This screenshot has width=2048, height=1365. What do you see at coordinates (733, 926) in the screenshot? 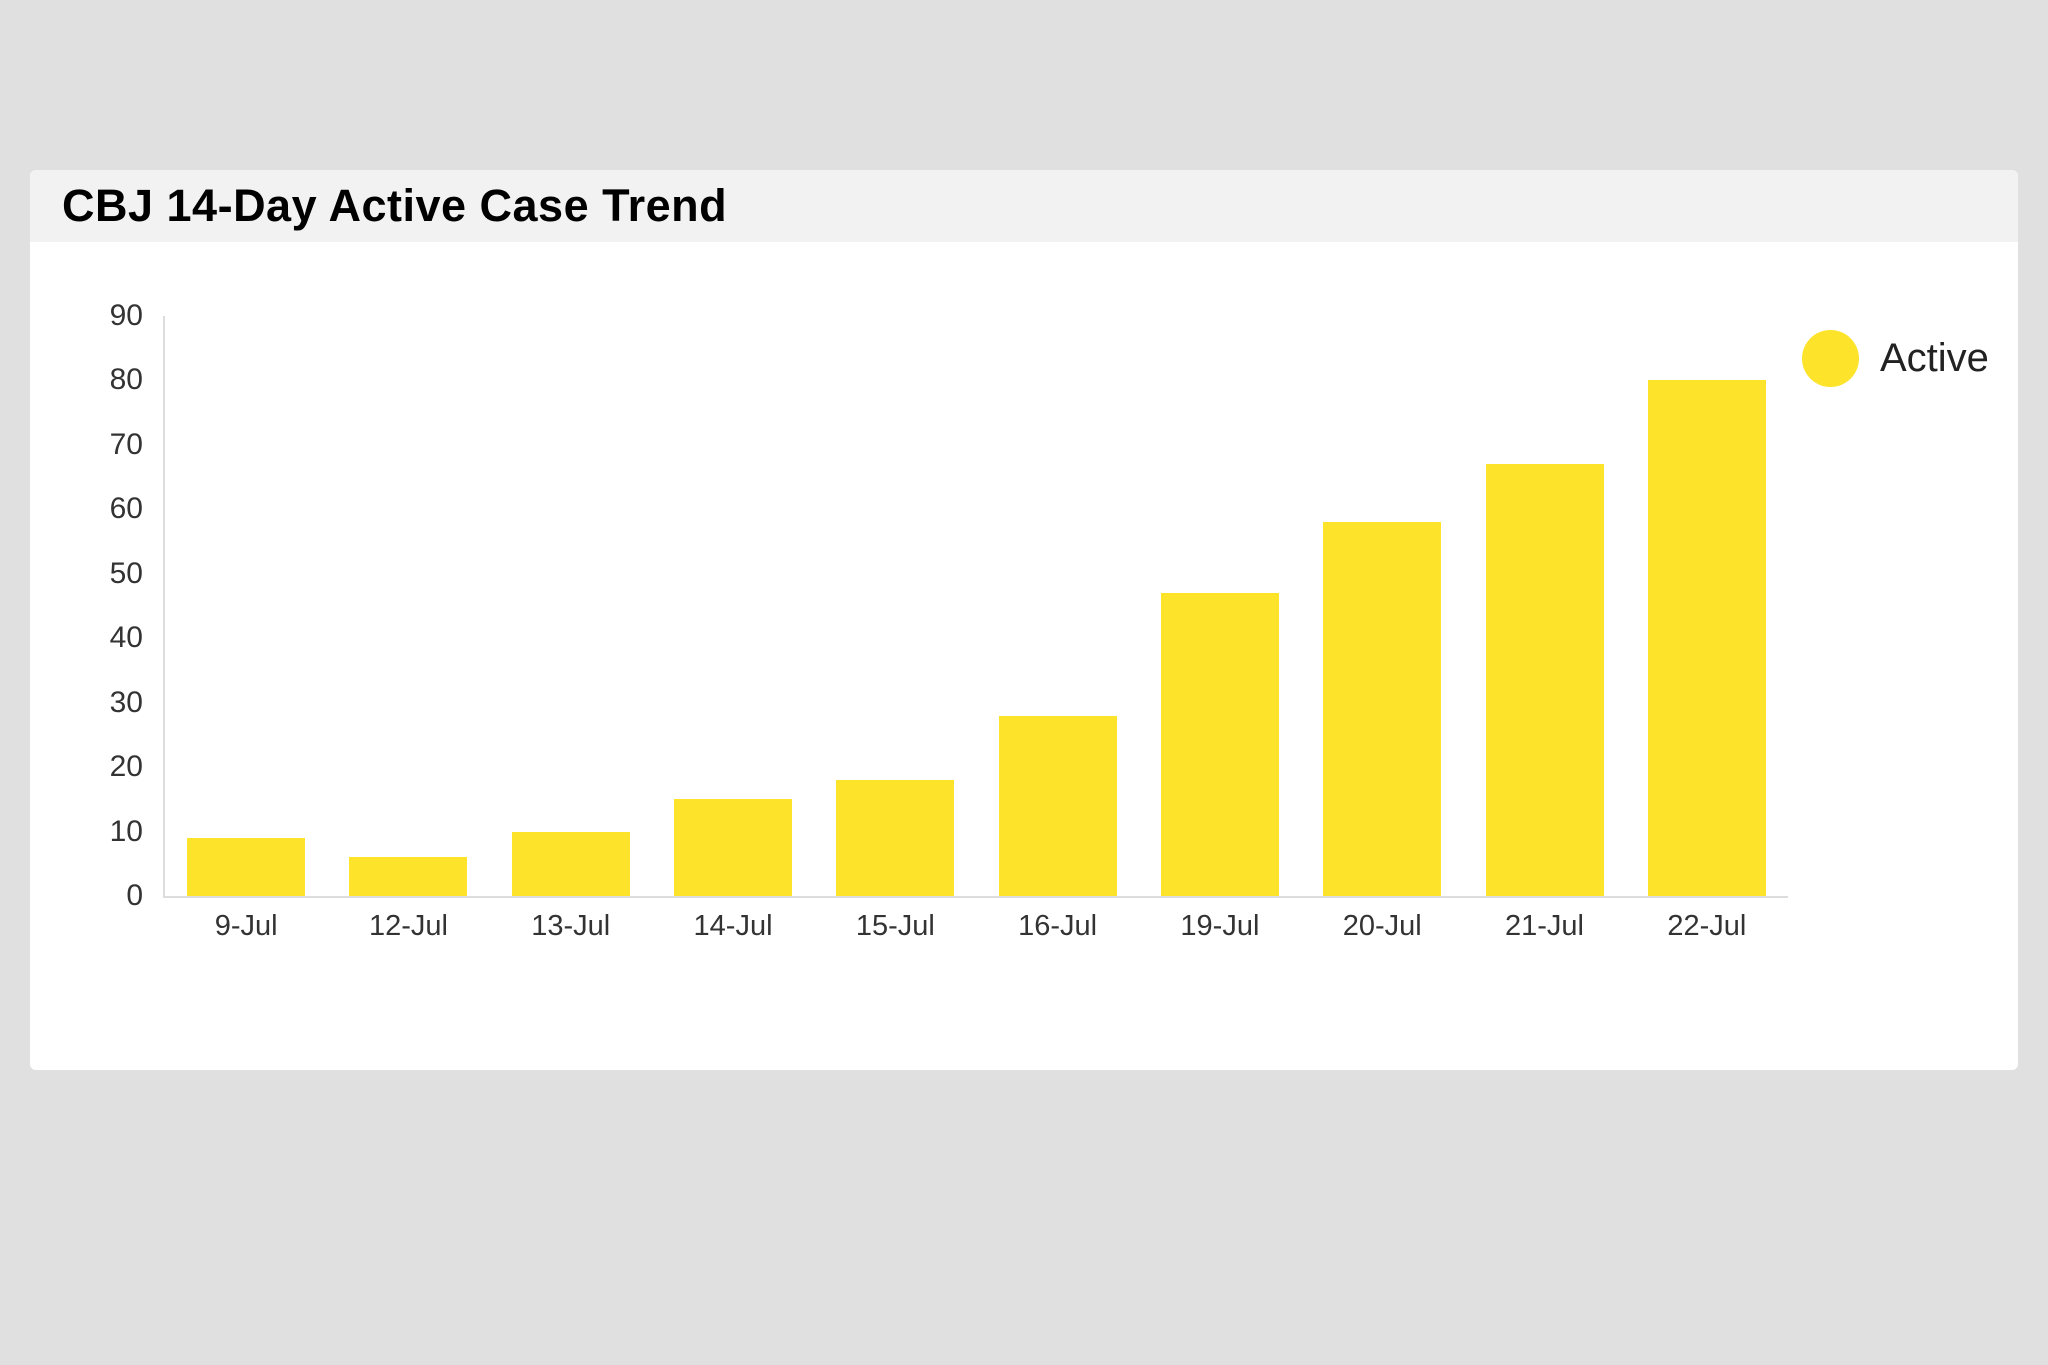
I see `x-tick-label: 14-Jul` at bounding box center [733, 926].